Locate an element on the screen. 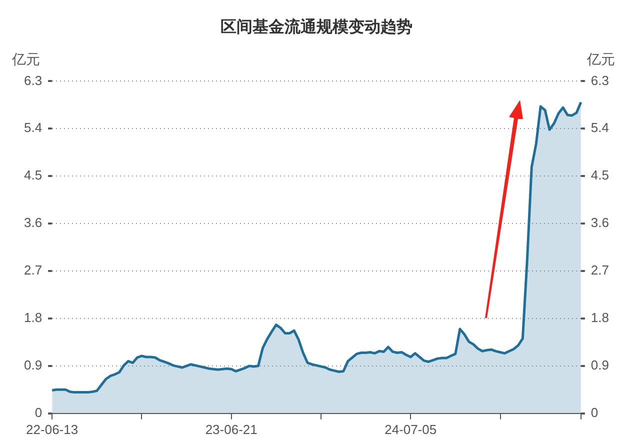 Image resolution: width=627 pixels, height=445 pixels. y2-tick-label: 1.8 is located at coordinates (600, 318).